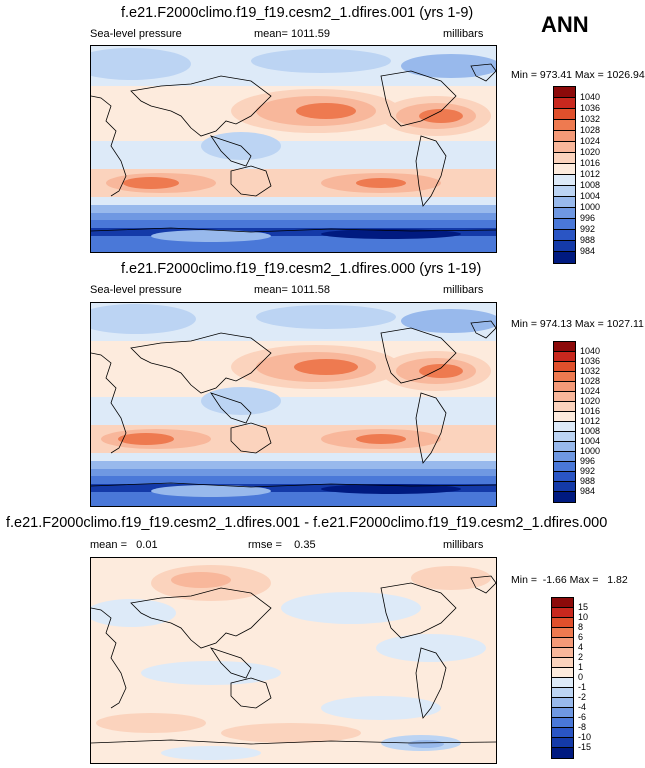 This screenshot has width=645, height=768. I want to click on panel-3-colorbar-tick: -10, so click(585, 737).